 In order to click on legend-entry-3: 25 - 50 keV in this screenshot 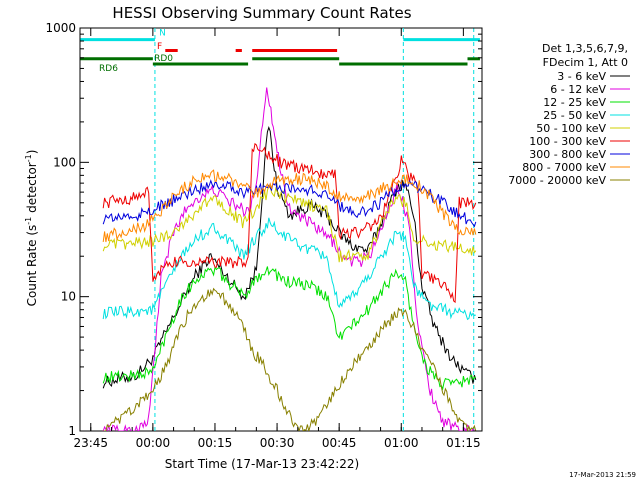, I will do `click(574, 115)`.